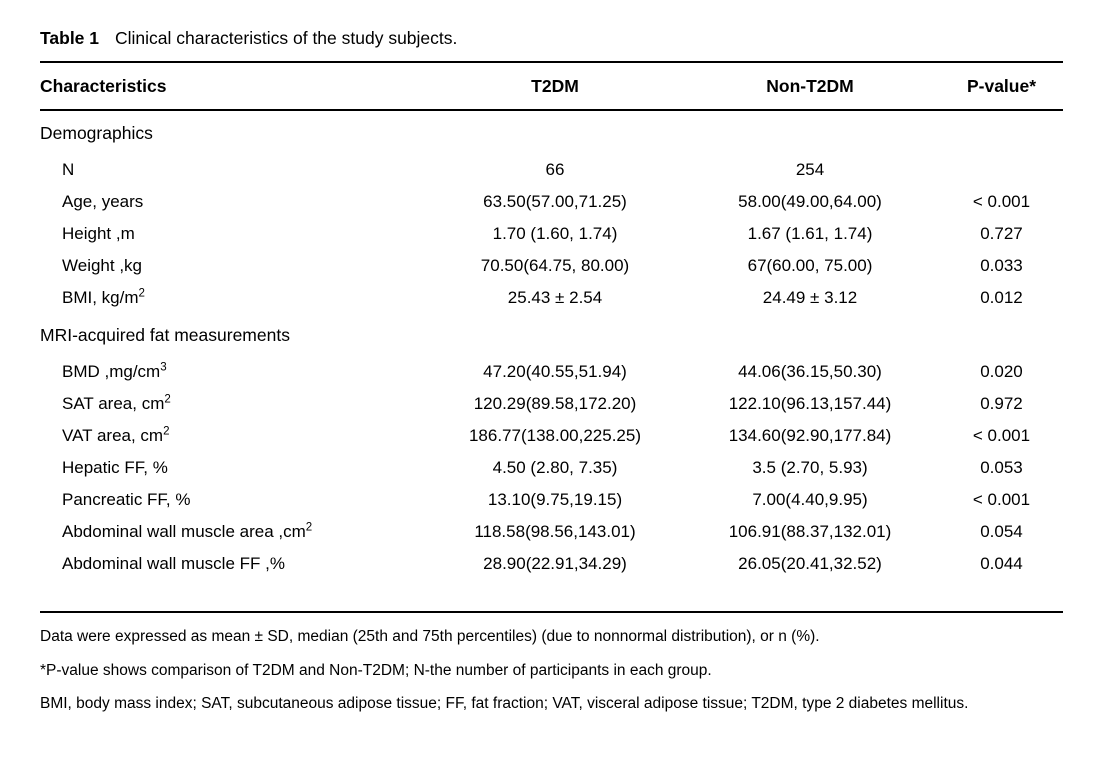  Describe the element at coordinates (103, 201) in the screenshot. I see `row-label: Age, years` at that location.